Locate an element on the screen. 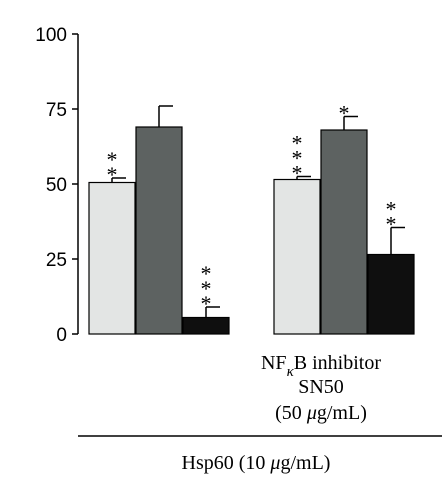 The image size is (442, 500). group2-label-line1: NFκB inhibitor is located at coordinates (321, 366).